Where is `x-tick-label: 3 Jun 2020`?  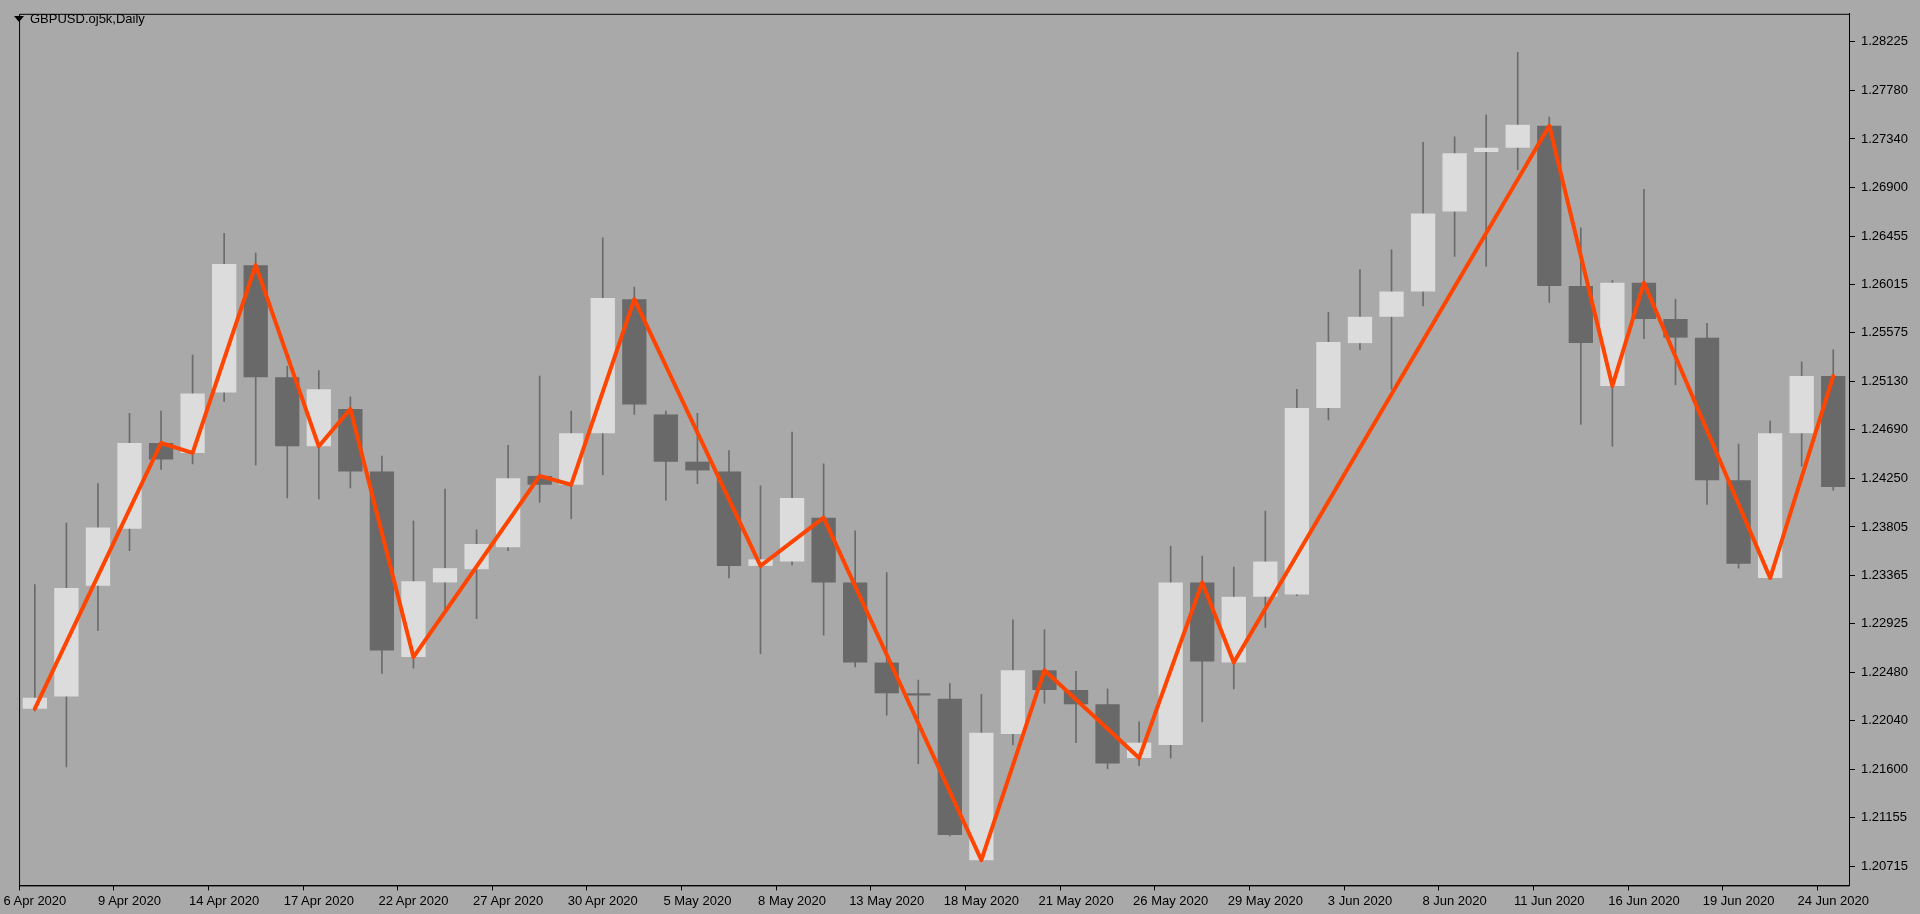
x-tick-label: 3 Jun 2020 is located at coordinates (1360, 900).